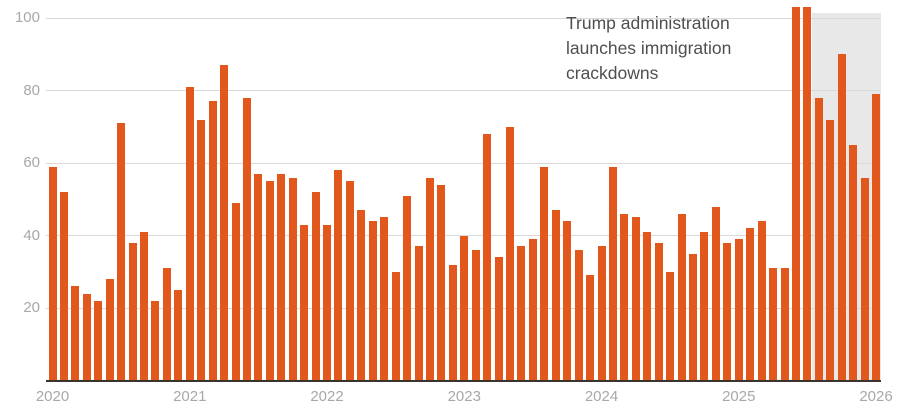  I want to click on x-axis-tick-label: 2021, so click(190, 396).